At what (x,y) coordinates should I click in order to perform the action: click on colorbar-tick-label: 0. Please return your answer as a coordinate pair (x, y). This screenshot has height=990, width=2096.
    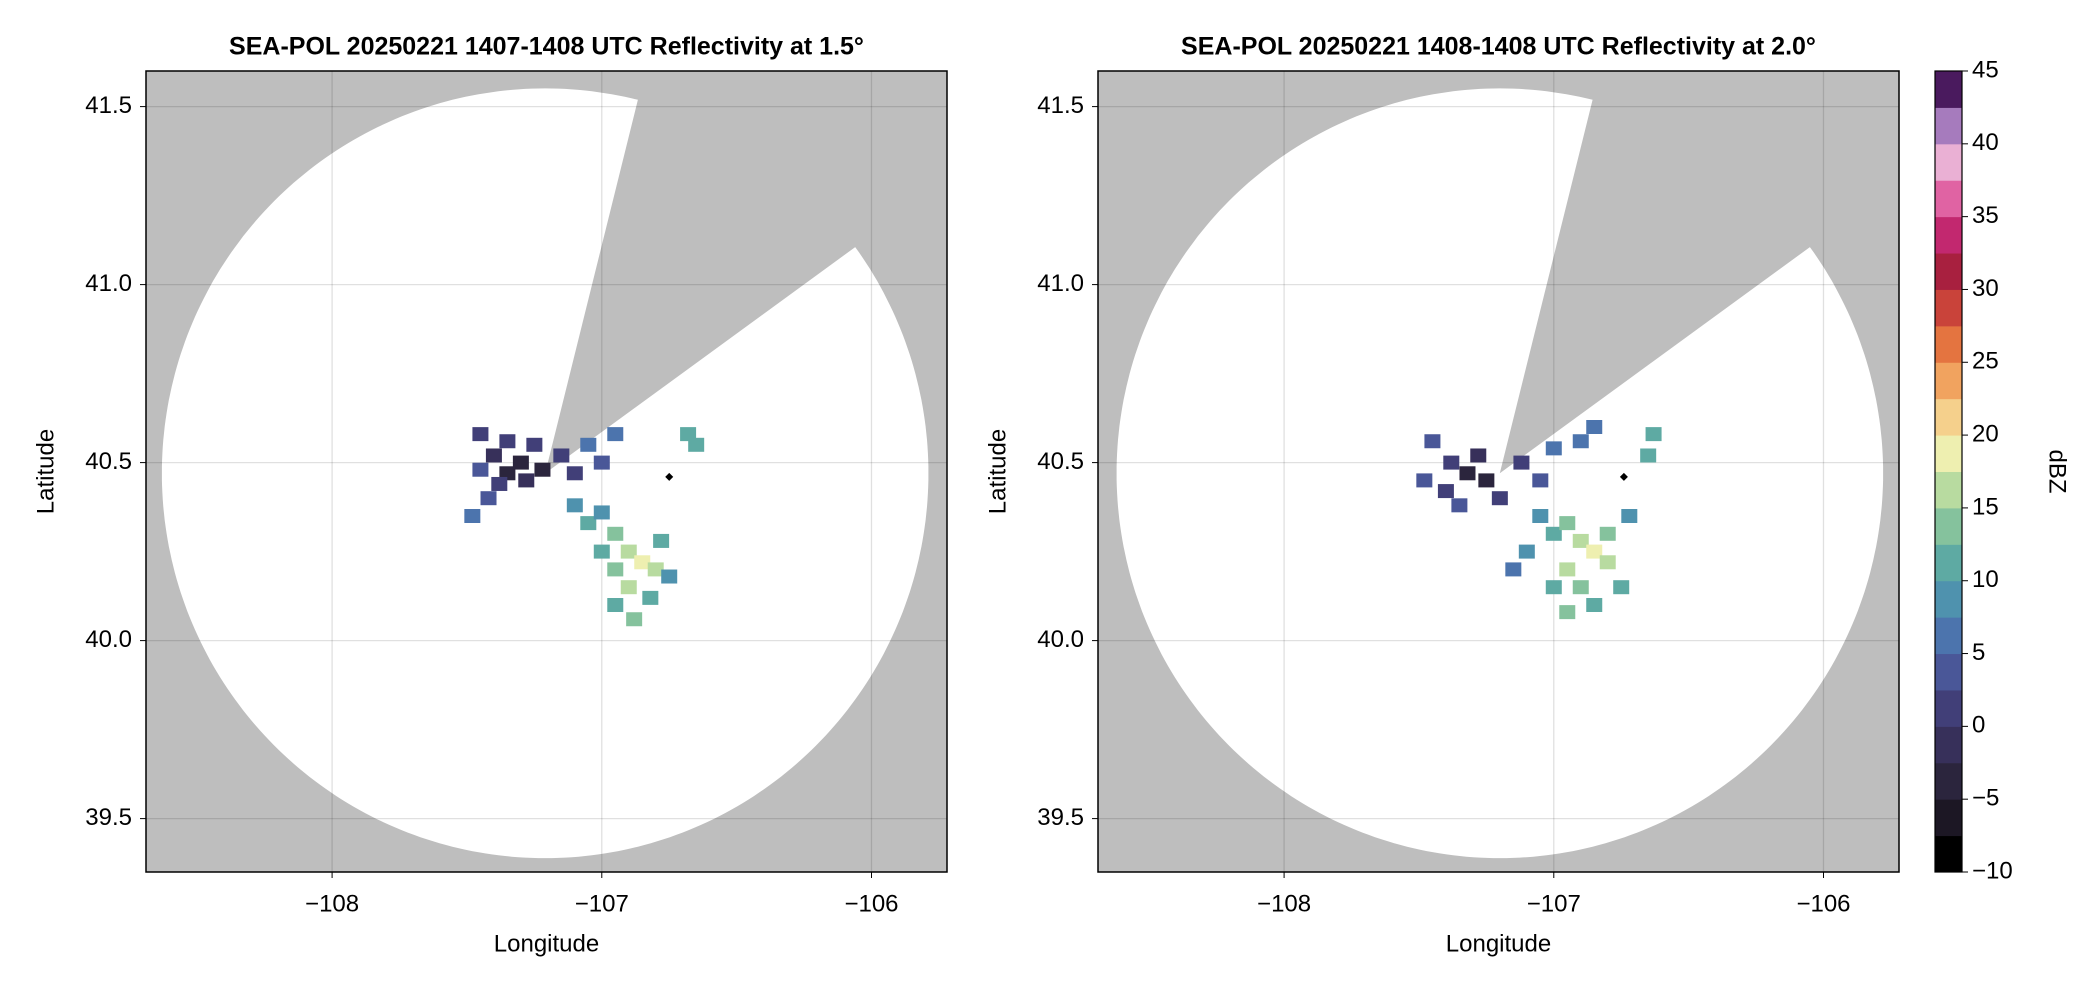
    Looking at the image, I should click on (1978, 725).